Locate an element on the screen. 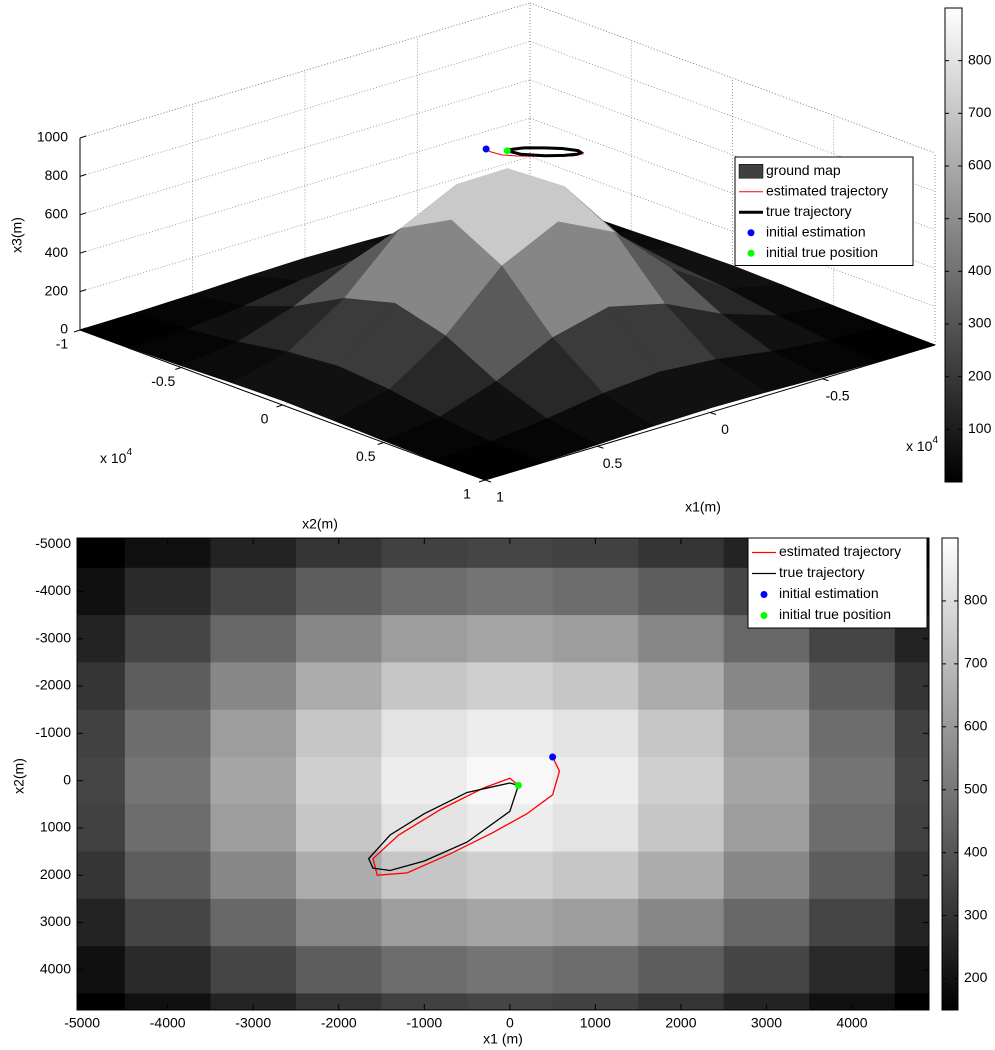 This screenshot has width=995, height=1050. multiplier-exponent: 4 is located at coordinates (129, 452).